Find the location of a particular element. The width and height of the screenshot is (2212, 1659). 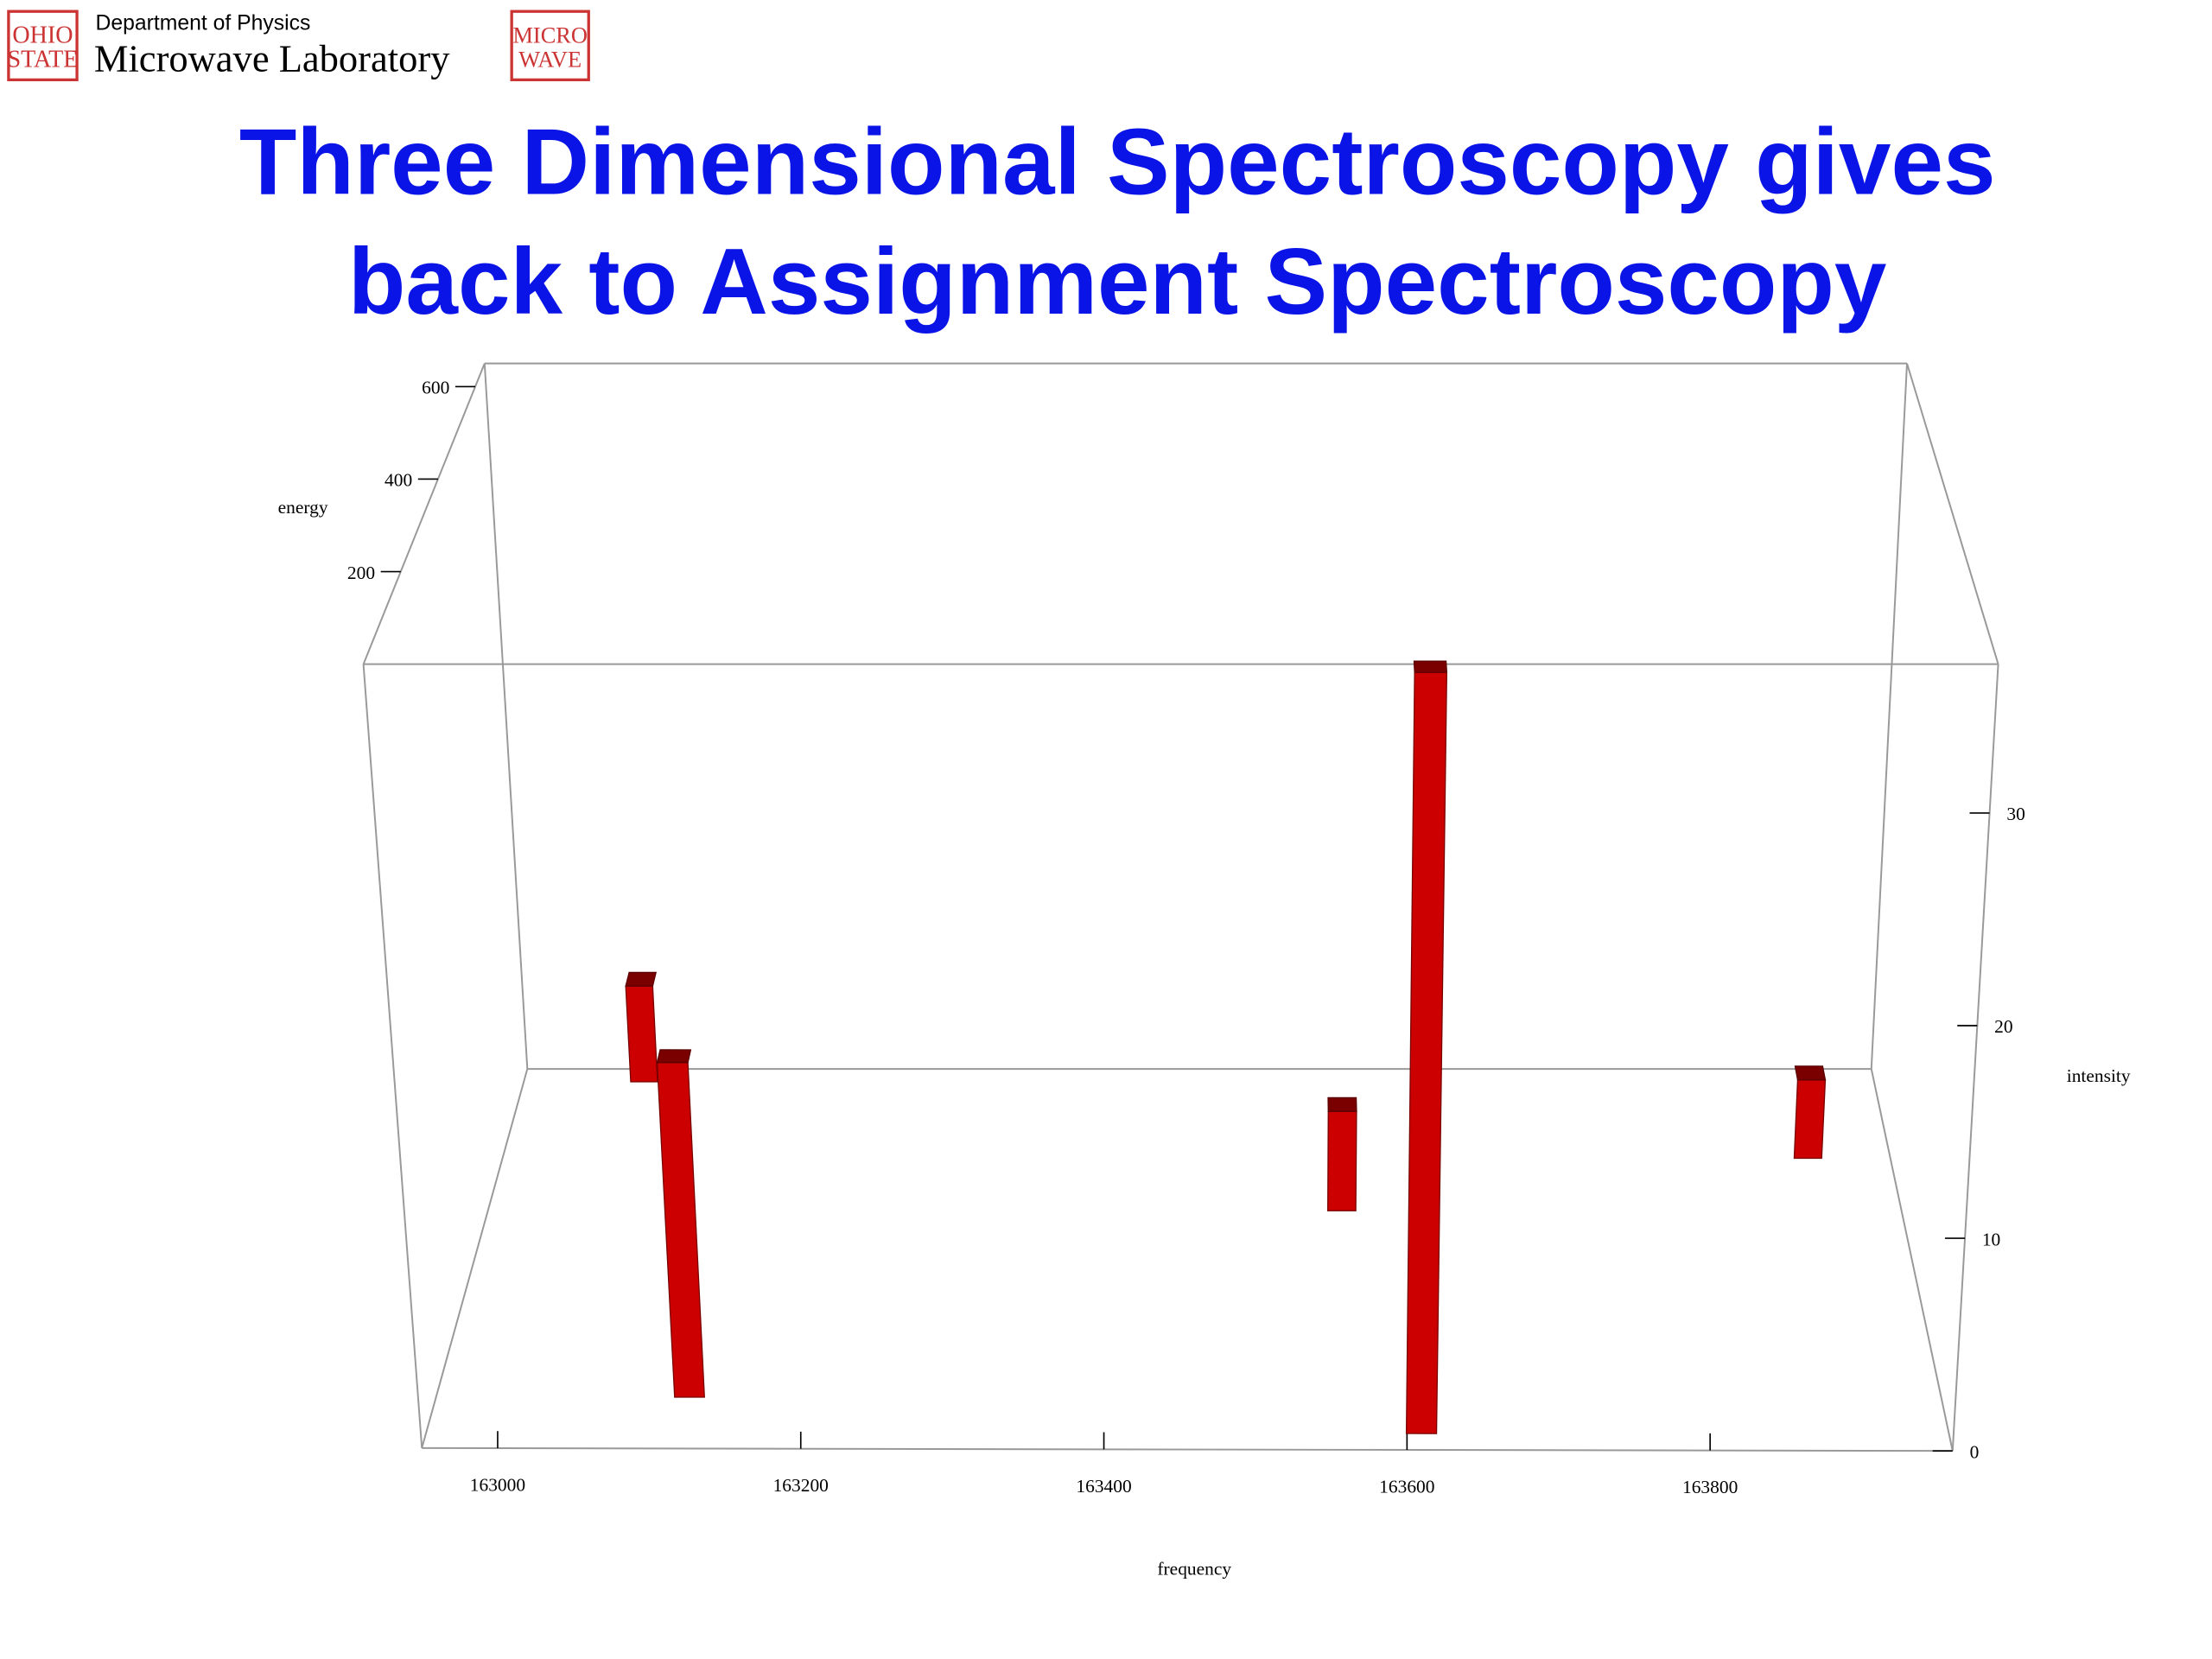

x-tick-label: 163000 is located at coordinates (497, 1485).